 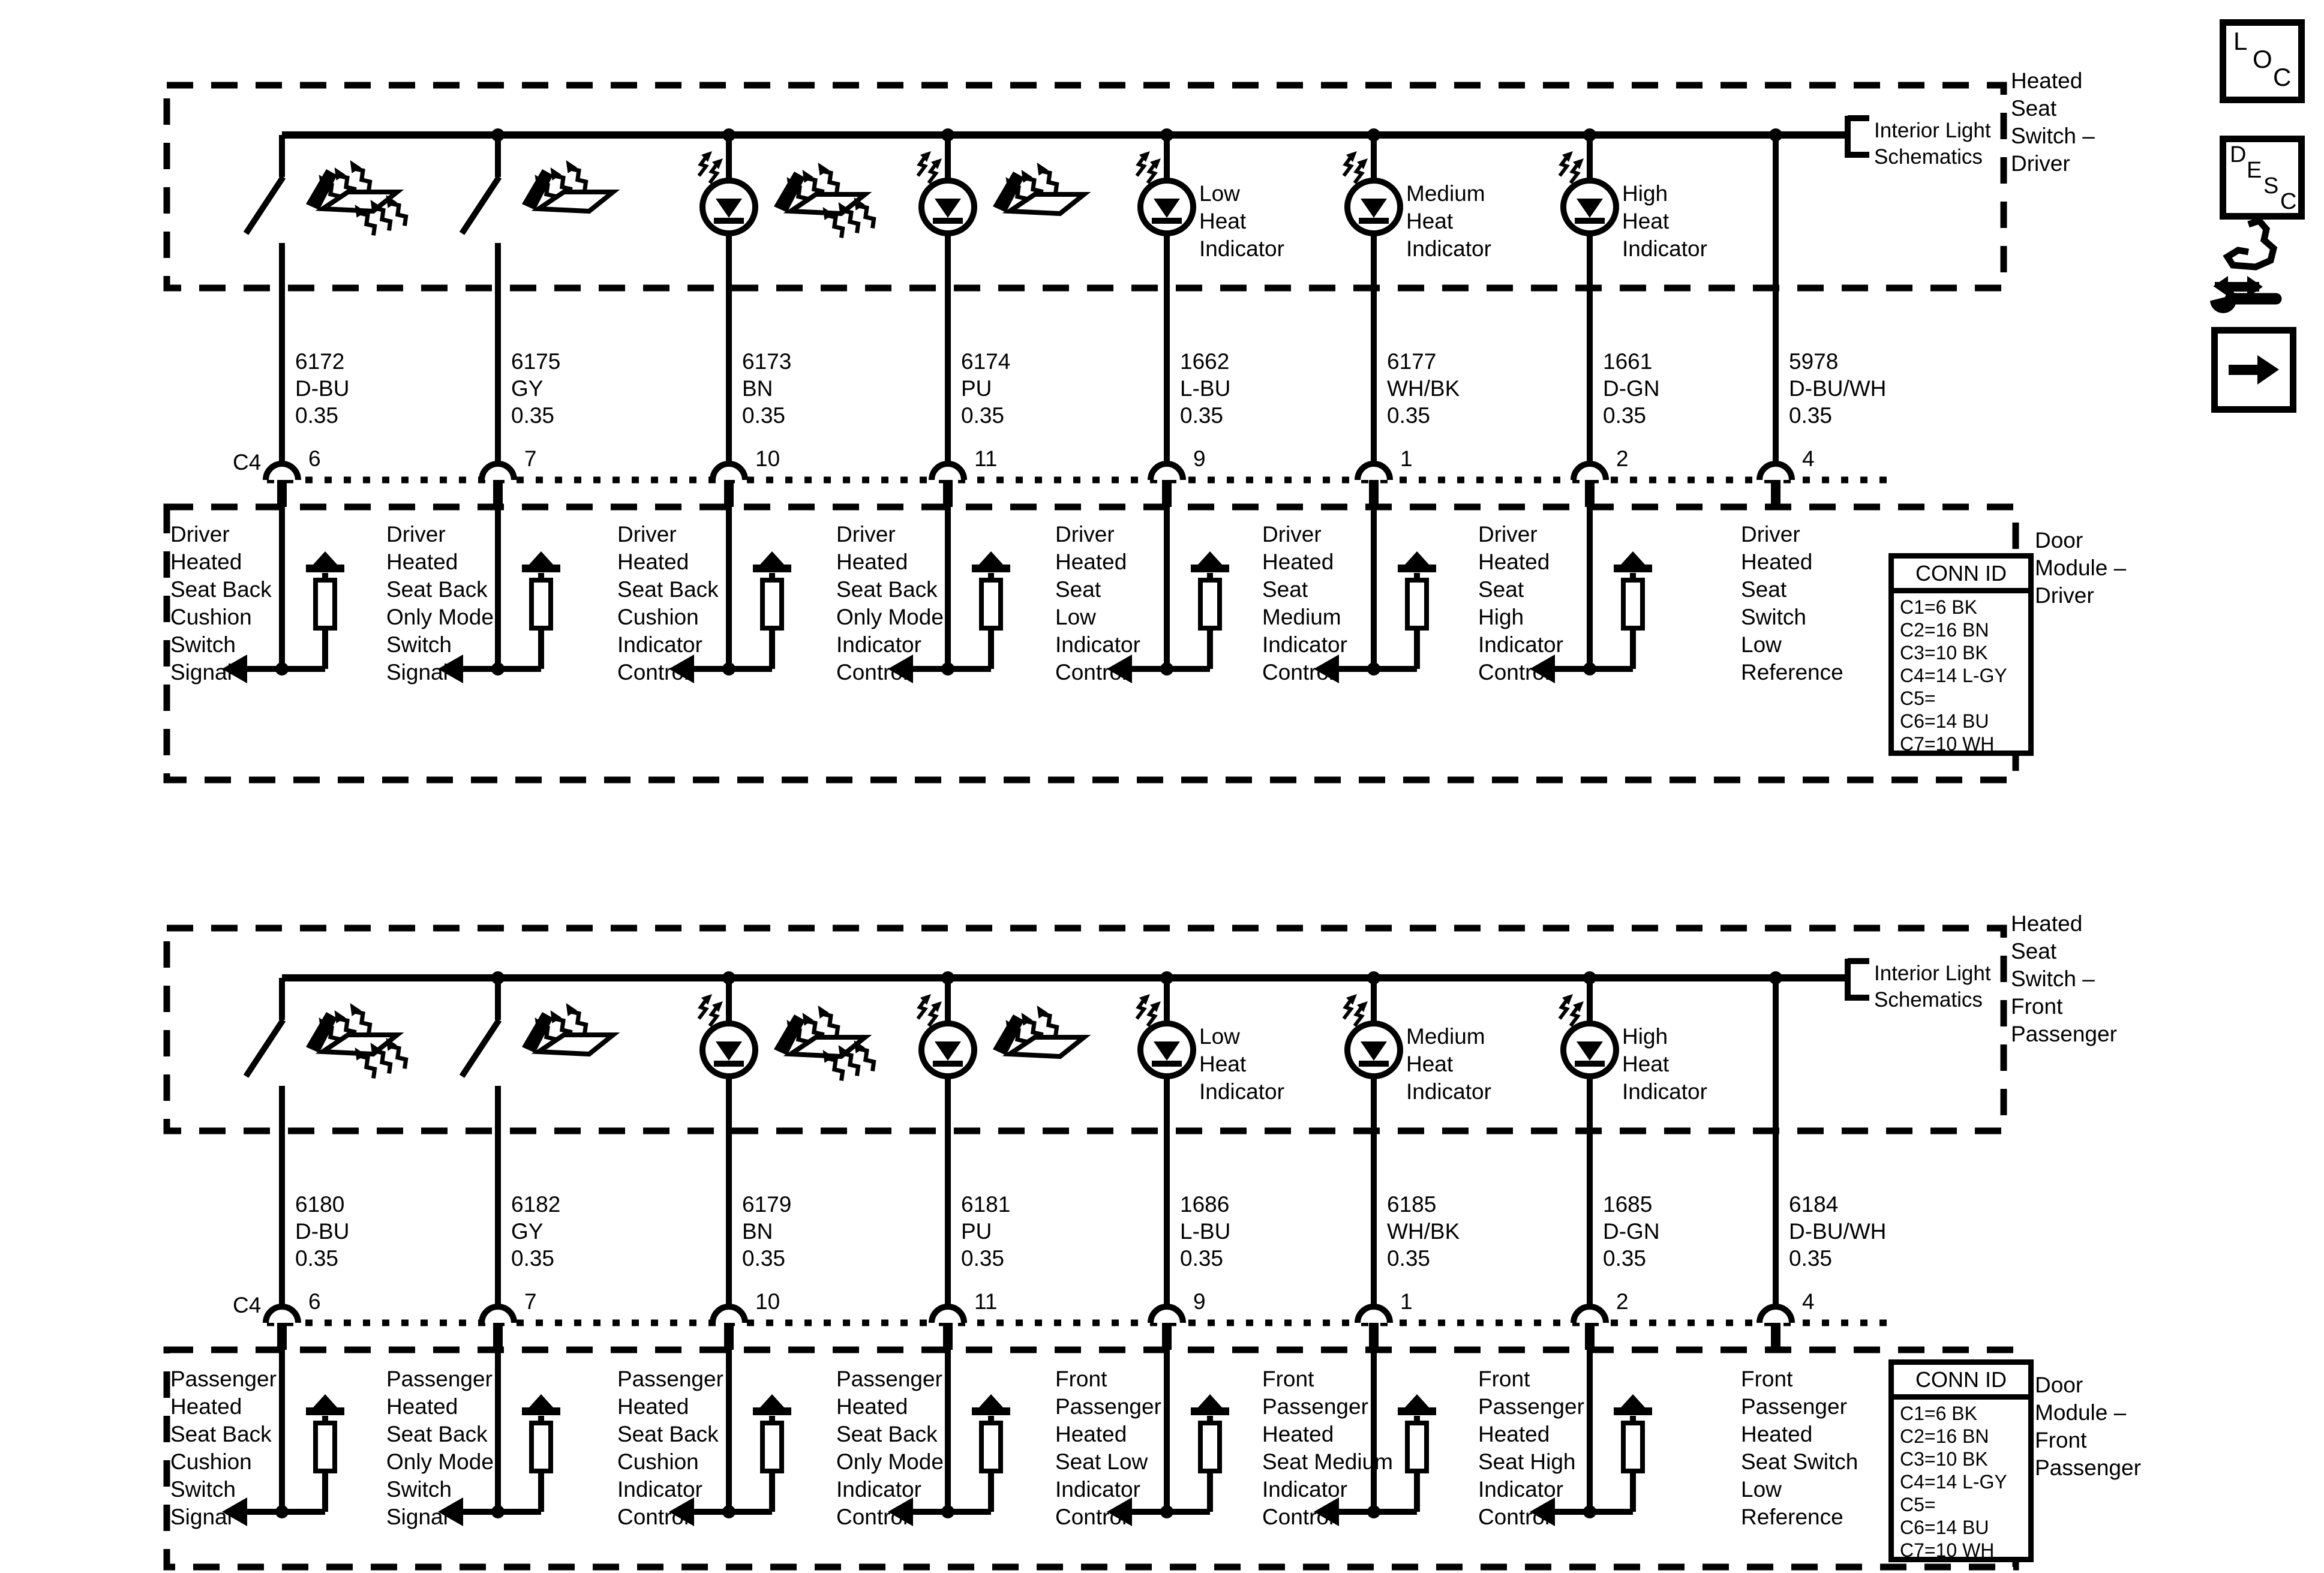 I want to click on wire-label: 6181 PU 0.35, so click(x=986, y=1231).